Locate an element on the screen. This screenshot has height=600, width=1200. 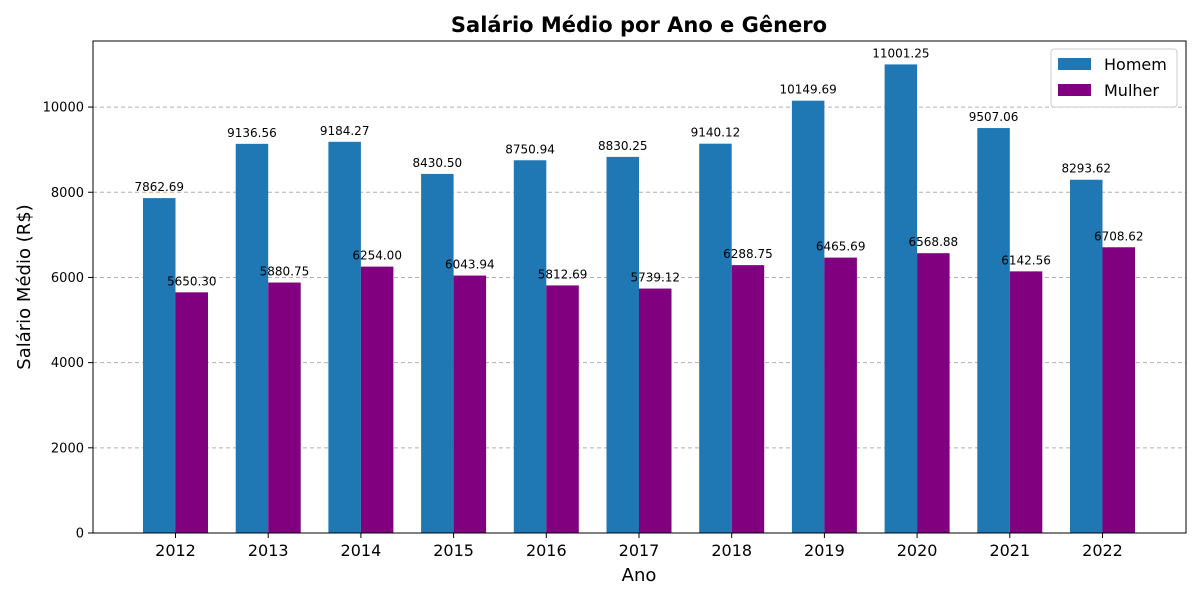
y-ticks: 0 2000 4000 6000 8000 10000 is located at coordinates (68, 321).